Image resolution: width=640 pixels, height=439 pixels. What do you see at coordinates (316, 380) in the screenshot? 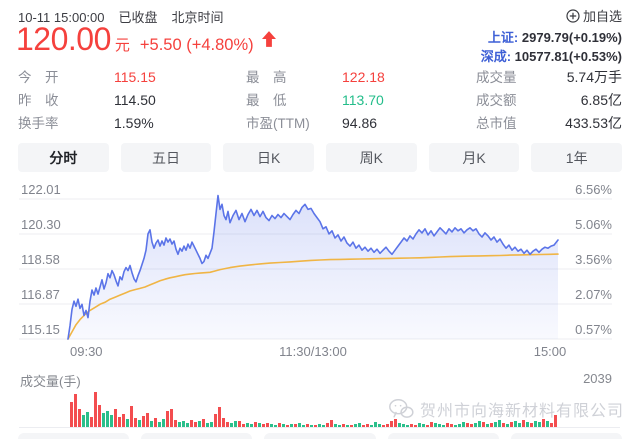
I see `volume-pane-header: 成交量(手) 2039` at bounding box center [316, 380].